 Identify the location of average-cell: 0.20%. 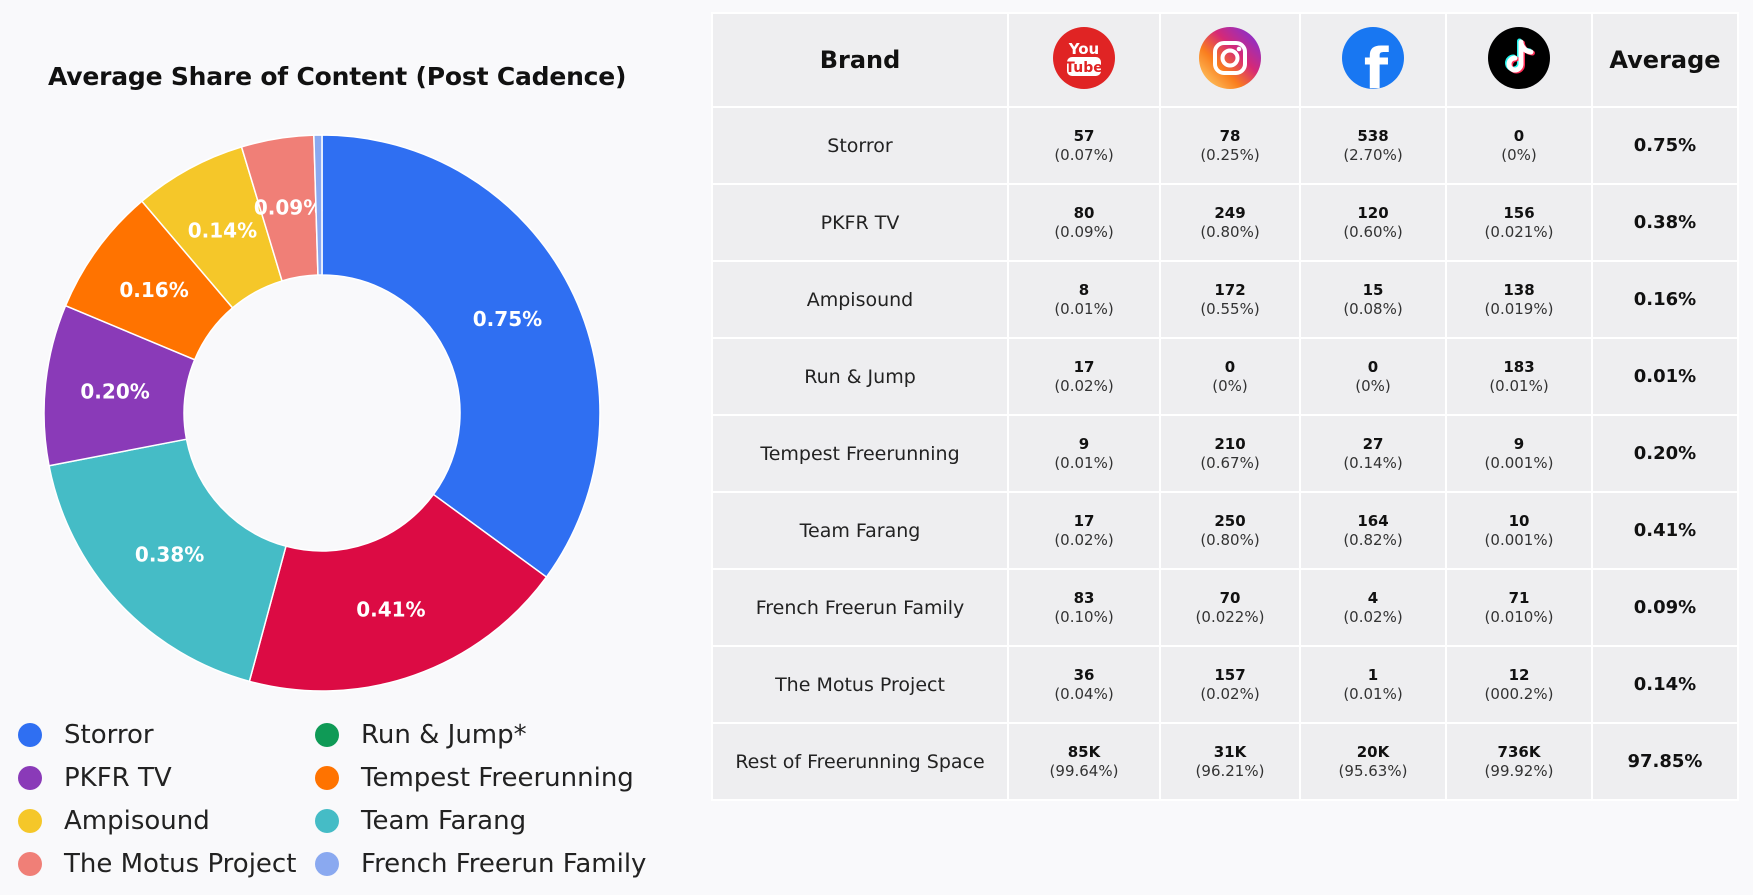
(1665, 453).